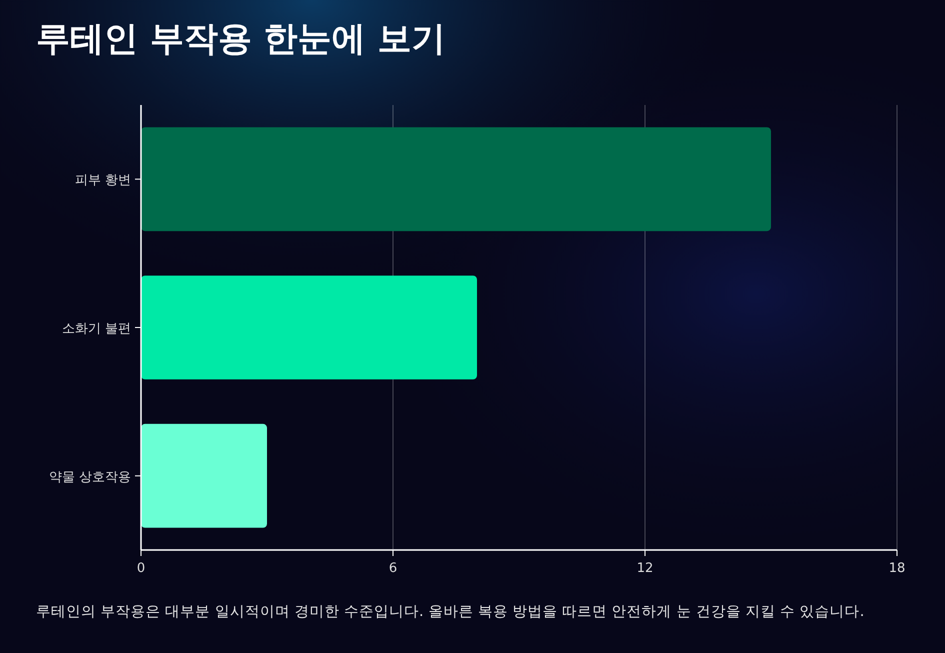 Image resolution: width=945 pixels, height=653 pixels. Describe the element at coordinates (102, 180) in the screenshot. I see `y-tick-label: 피부 황변` at that location.